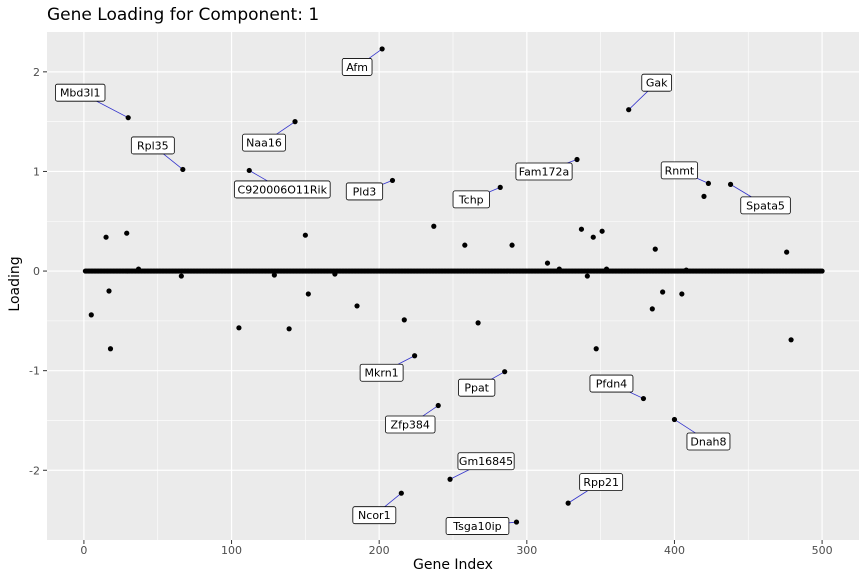 This screenshot has height=576, width=864. I want to click on gene-label: Zfp384, so click(410, 425).